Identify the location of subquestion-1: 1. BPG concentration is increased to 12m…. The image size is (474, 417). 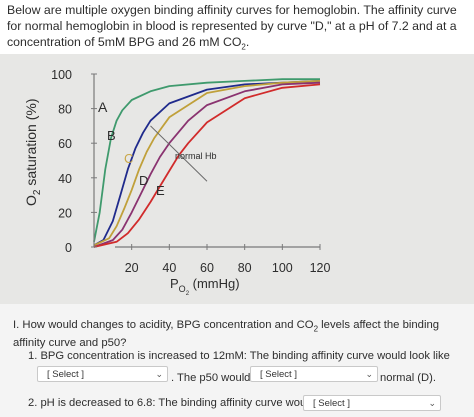
(239, 356).